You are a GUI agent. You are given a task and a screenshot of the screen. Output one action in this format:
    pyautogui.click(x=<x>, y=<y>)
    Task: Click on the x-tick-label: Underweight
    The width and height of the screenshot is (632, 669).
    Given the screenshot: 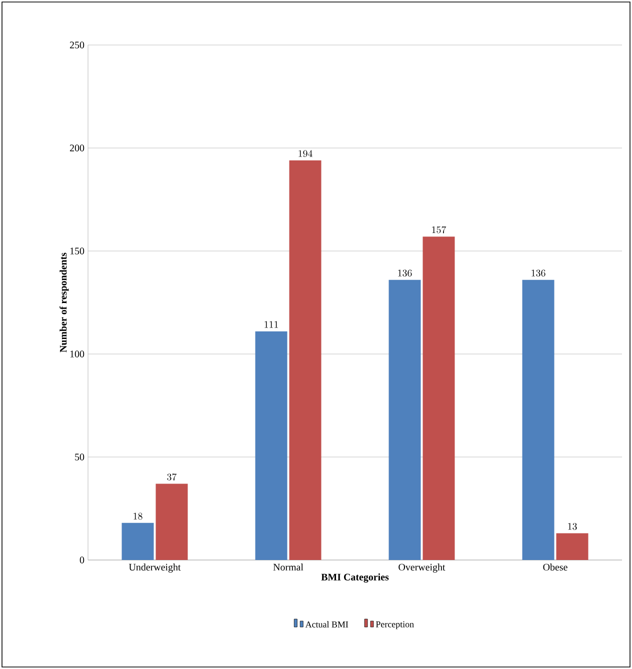 What is the action you would take?
    pyautogui.click(x=154, y=568)
    